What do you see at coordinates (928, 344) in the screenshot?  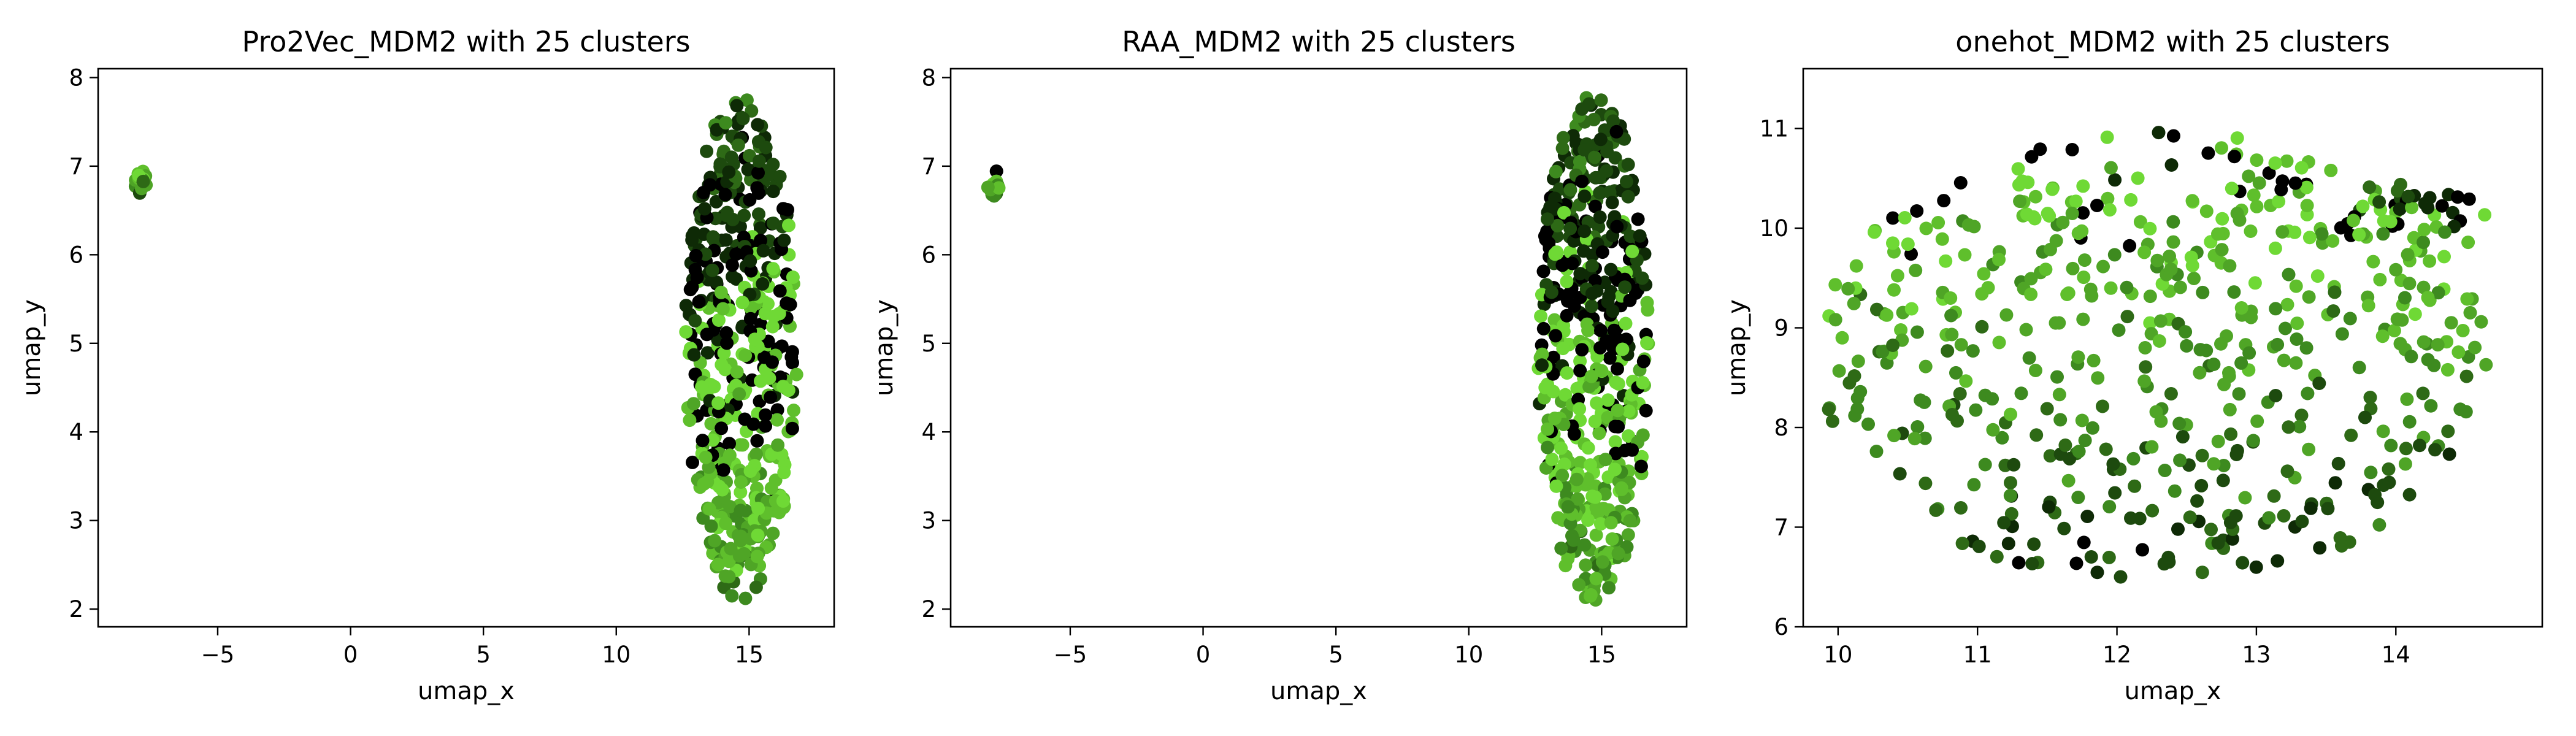 I see `y-tick-label: 5` at bounding box center [928, 344].